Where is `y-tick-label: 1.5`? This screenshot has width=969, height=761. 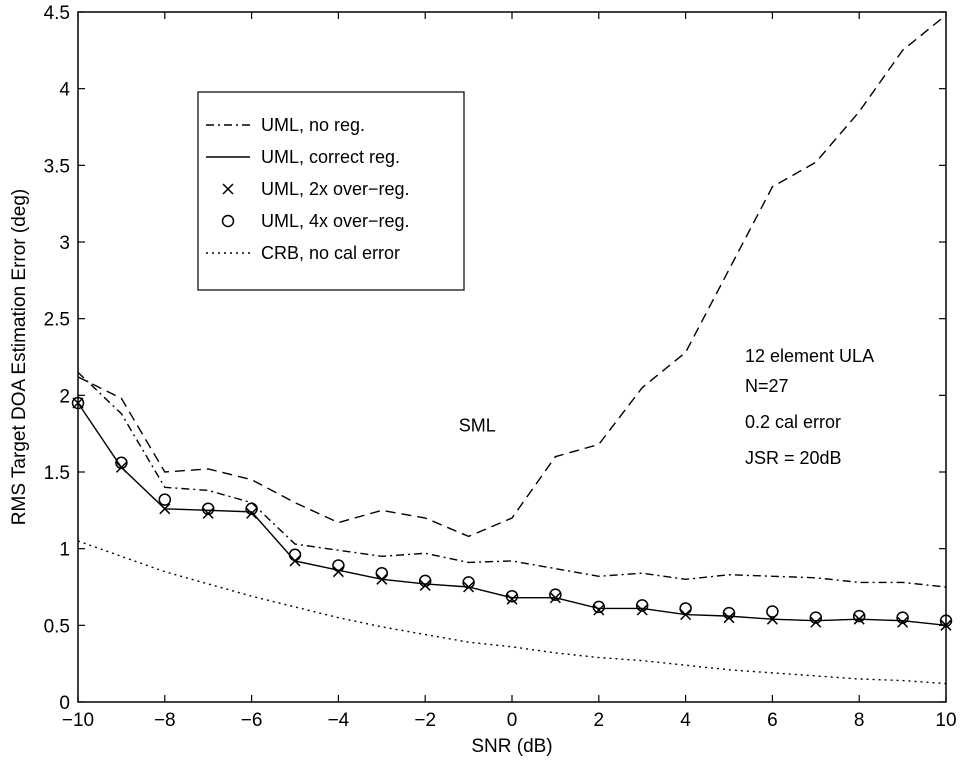 y-tick-label: 1.5 is located at coordinates (57, 473).